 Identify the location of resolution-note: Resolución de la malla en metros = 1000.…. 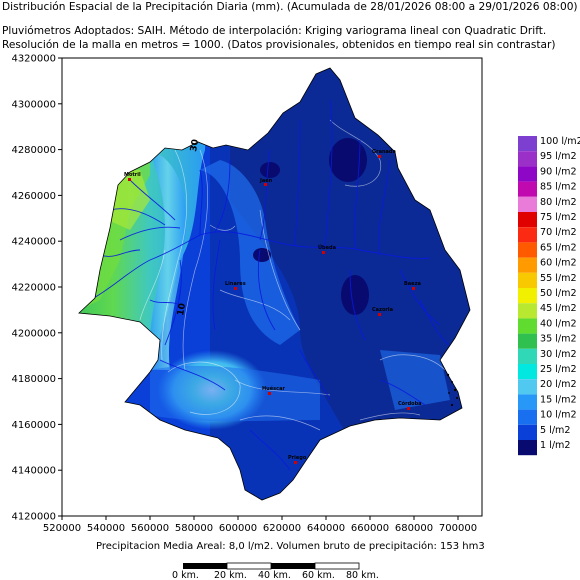
(279, 45).